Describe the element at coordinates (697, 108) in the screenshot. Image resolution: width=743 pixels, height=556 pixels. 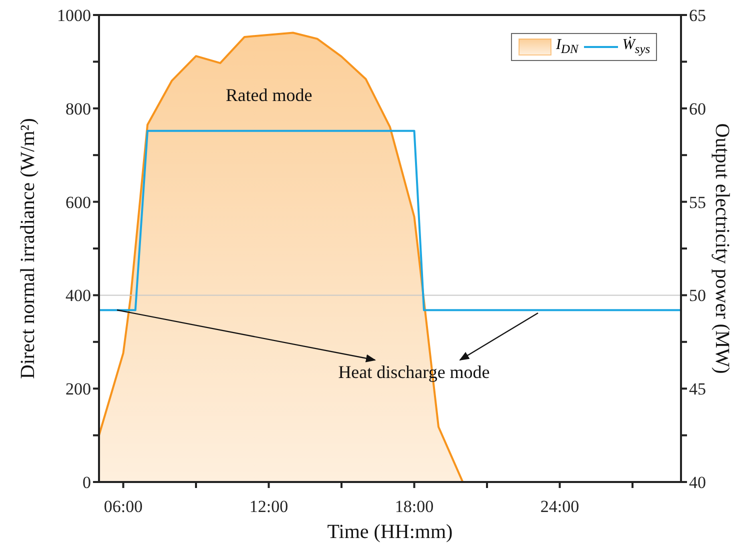
I see `y2-tick-label: 60` at that location.